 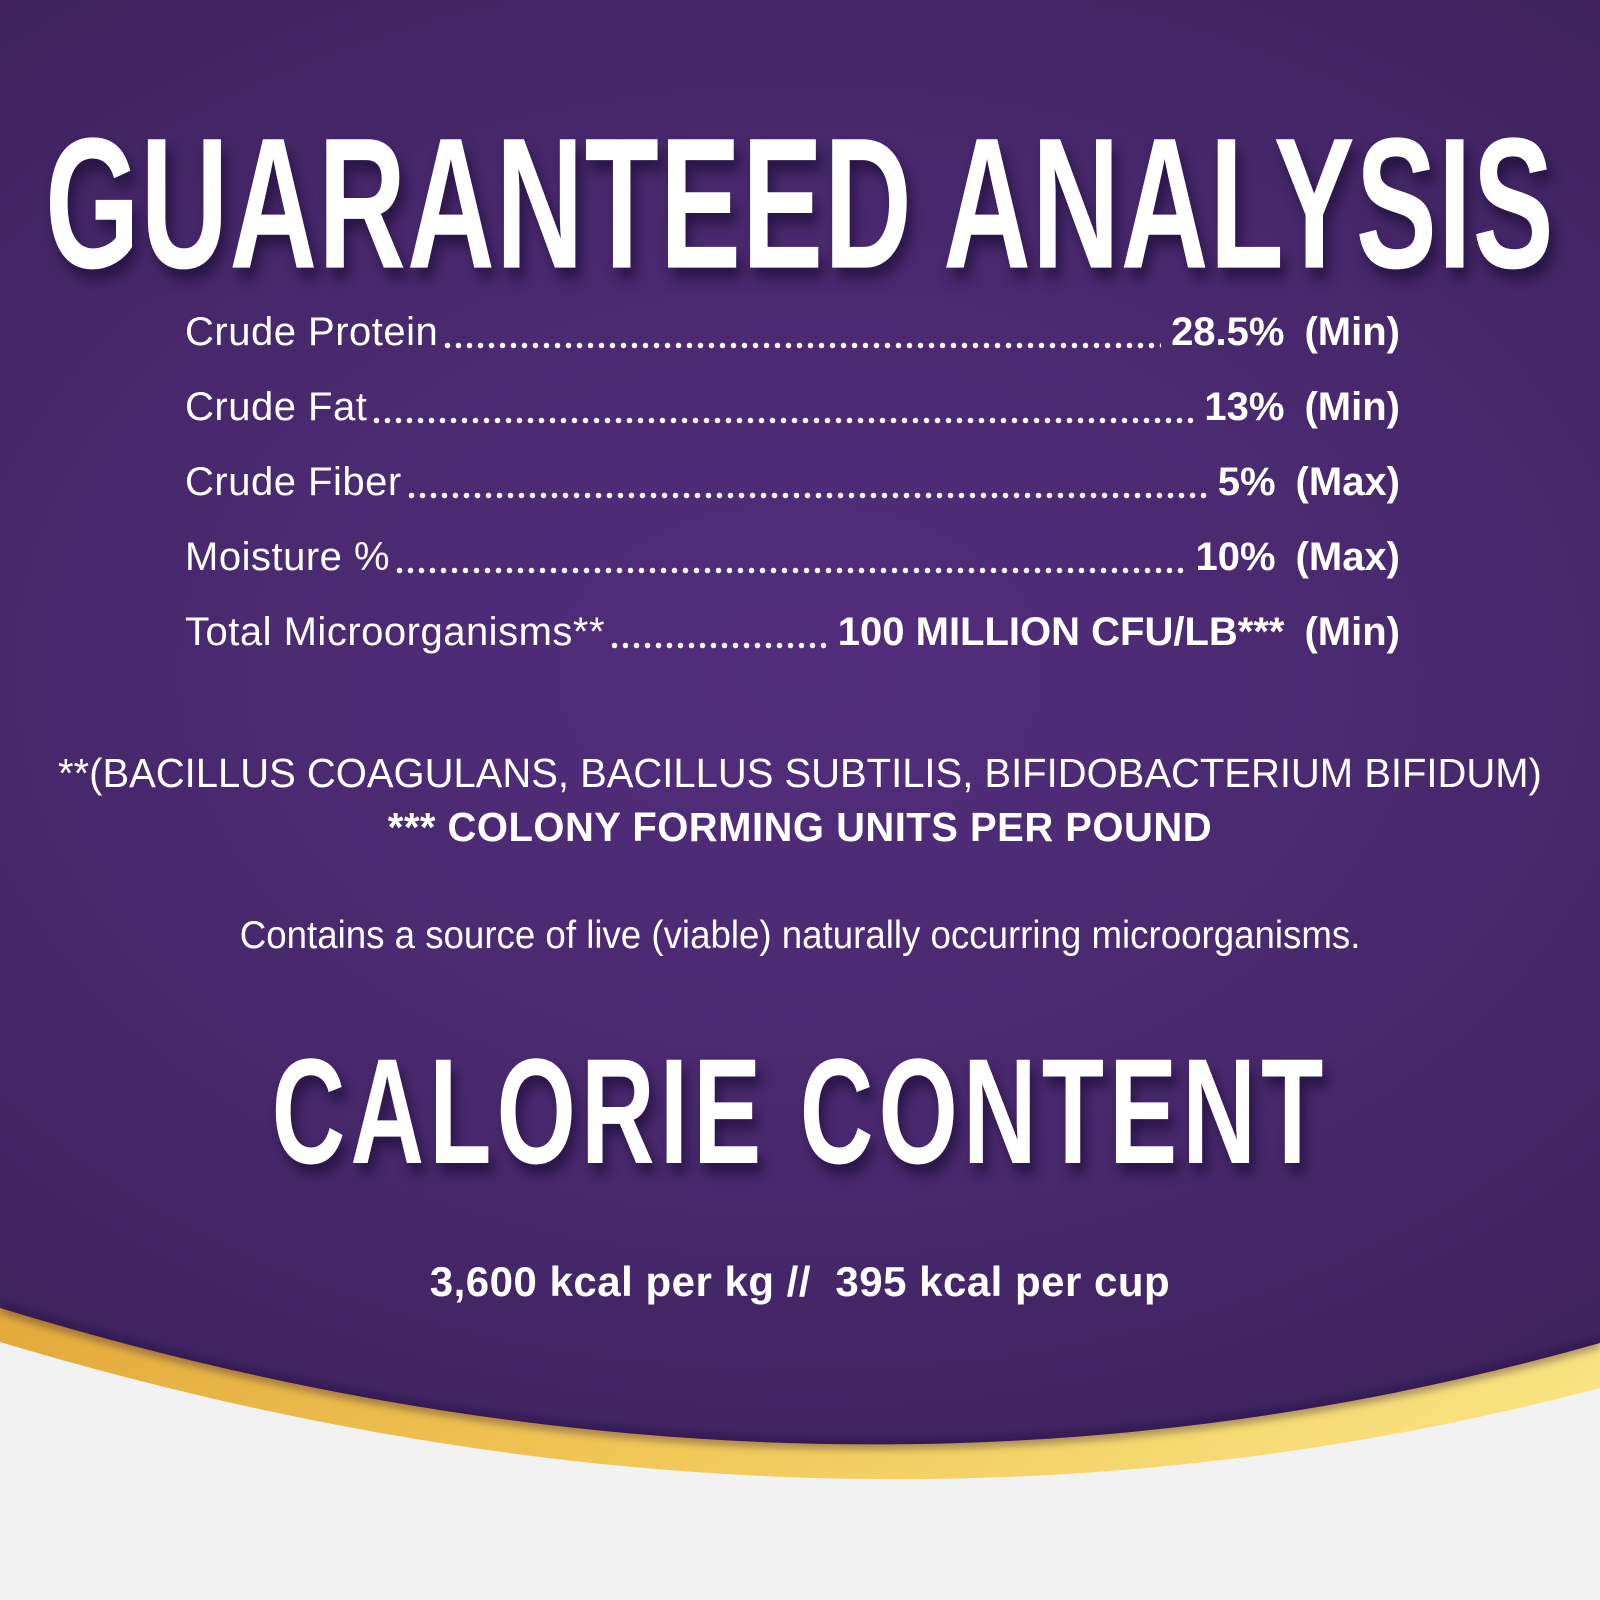 I want to click on table-row-crude-fat: Crude Fat 13% (Min), so click(x=792, y=407).